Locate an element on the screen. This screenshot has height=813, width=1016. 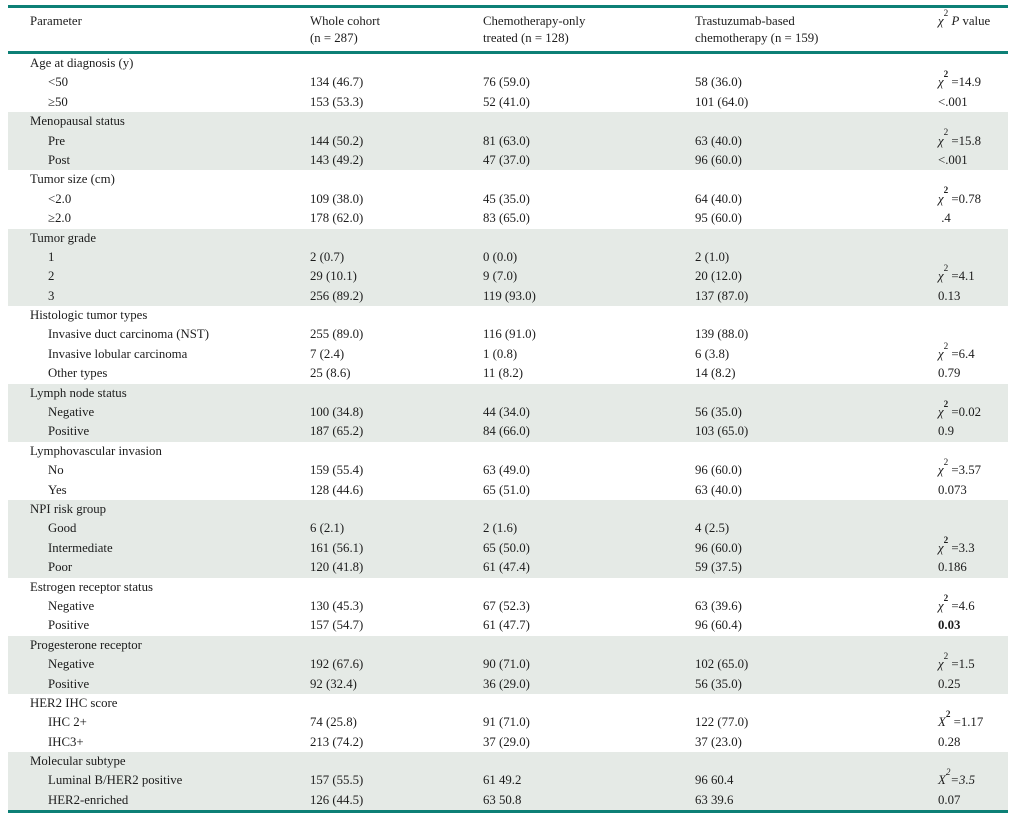
parameter-cell: Yes is located at coordinates (57, 489).